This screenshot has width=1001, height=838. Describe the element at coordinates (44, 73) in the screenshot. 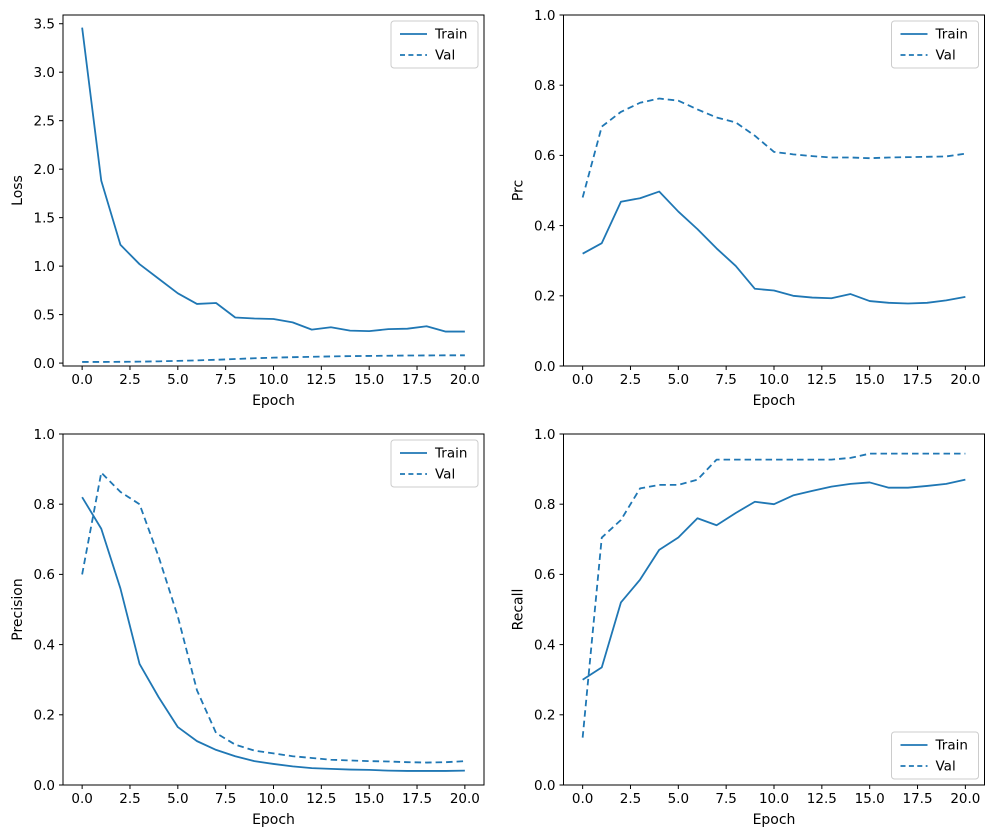

I see `y-tick-label: 3.0` at that location.